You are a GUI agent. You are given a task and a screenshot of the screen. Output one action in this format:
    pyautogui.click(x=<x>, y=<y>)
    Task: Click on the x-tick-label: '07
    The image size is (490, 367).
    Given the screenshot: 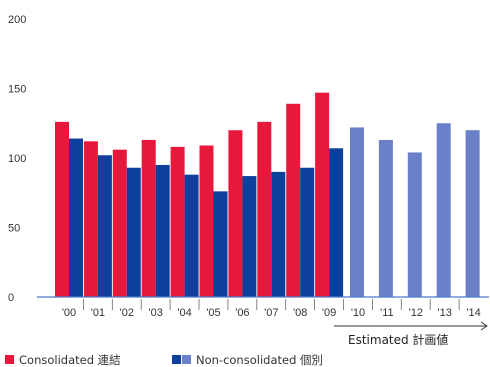 What is the action you would take?
    pyautogui.click(x=271, y=313)
    